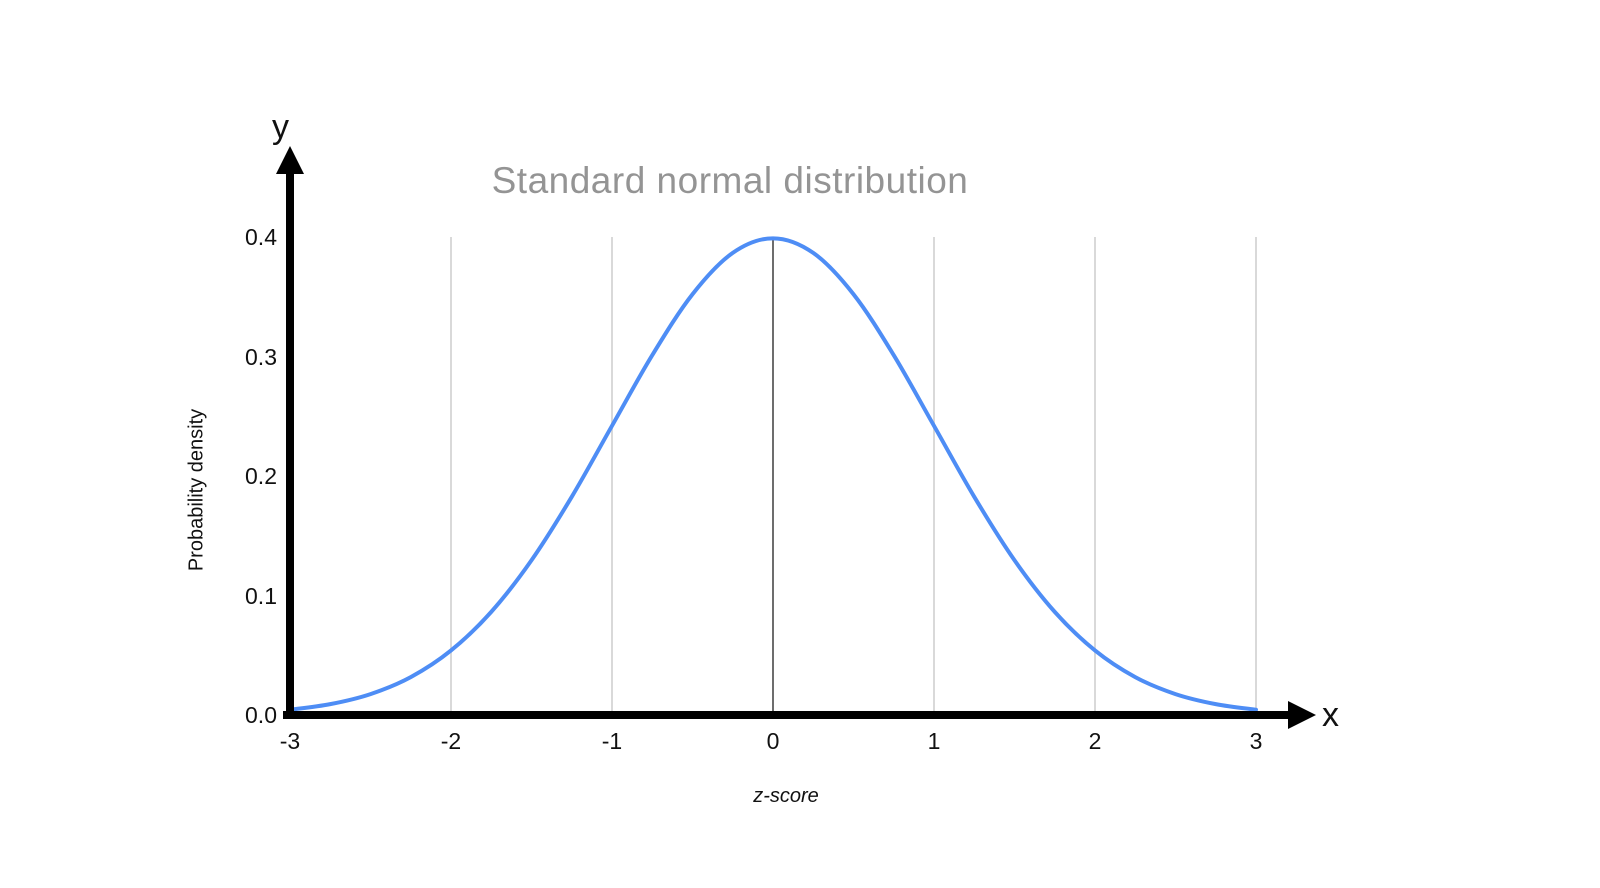  Describe the element at coordinates (934, 741) in the screenshot. I see `x-tick-label-1: 1` at that location.